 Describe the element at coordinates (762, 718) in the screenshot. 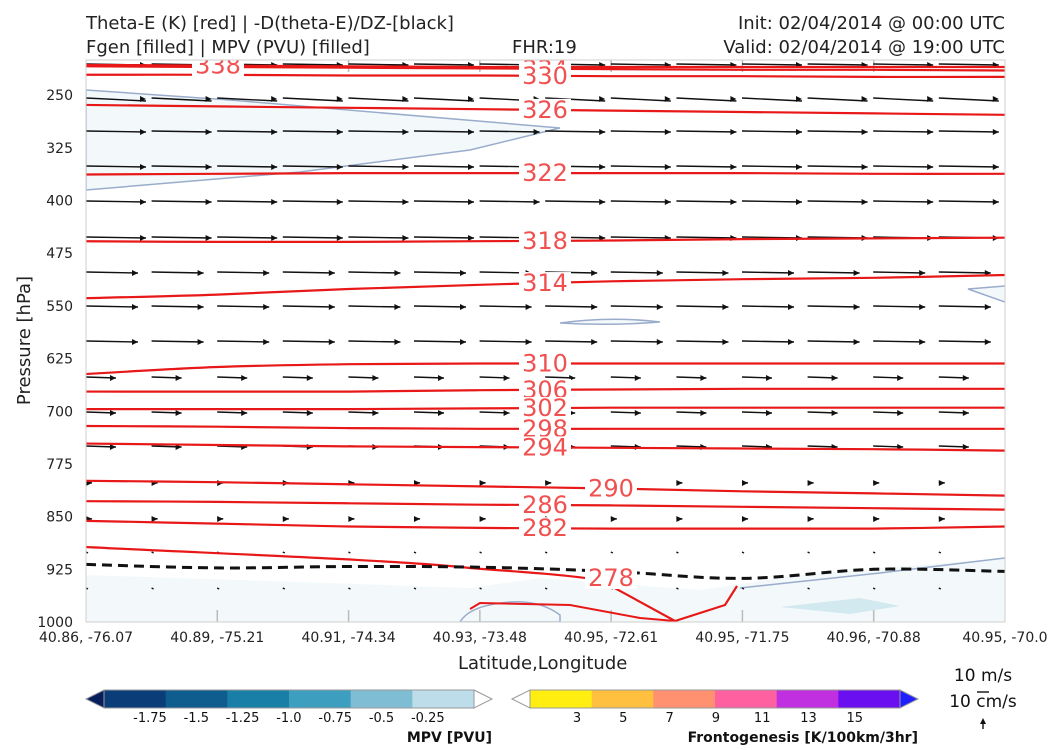

I see `fgen-tick-label: 11` at that location.